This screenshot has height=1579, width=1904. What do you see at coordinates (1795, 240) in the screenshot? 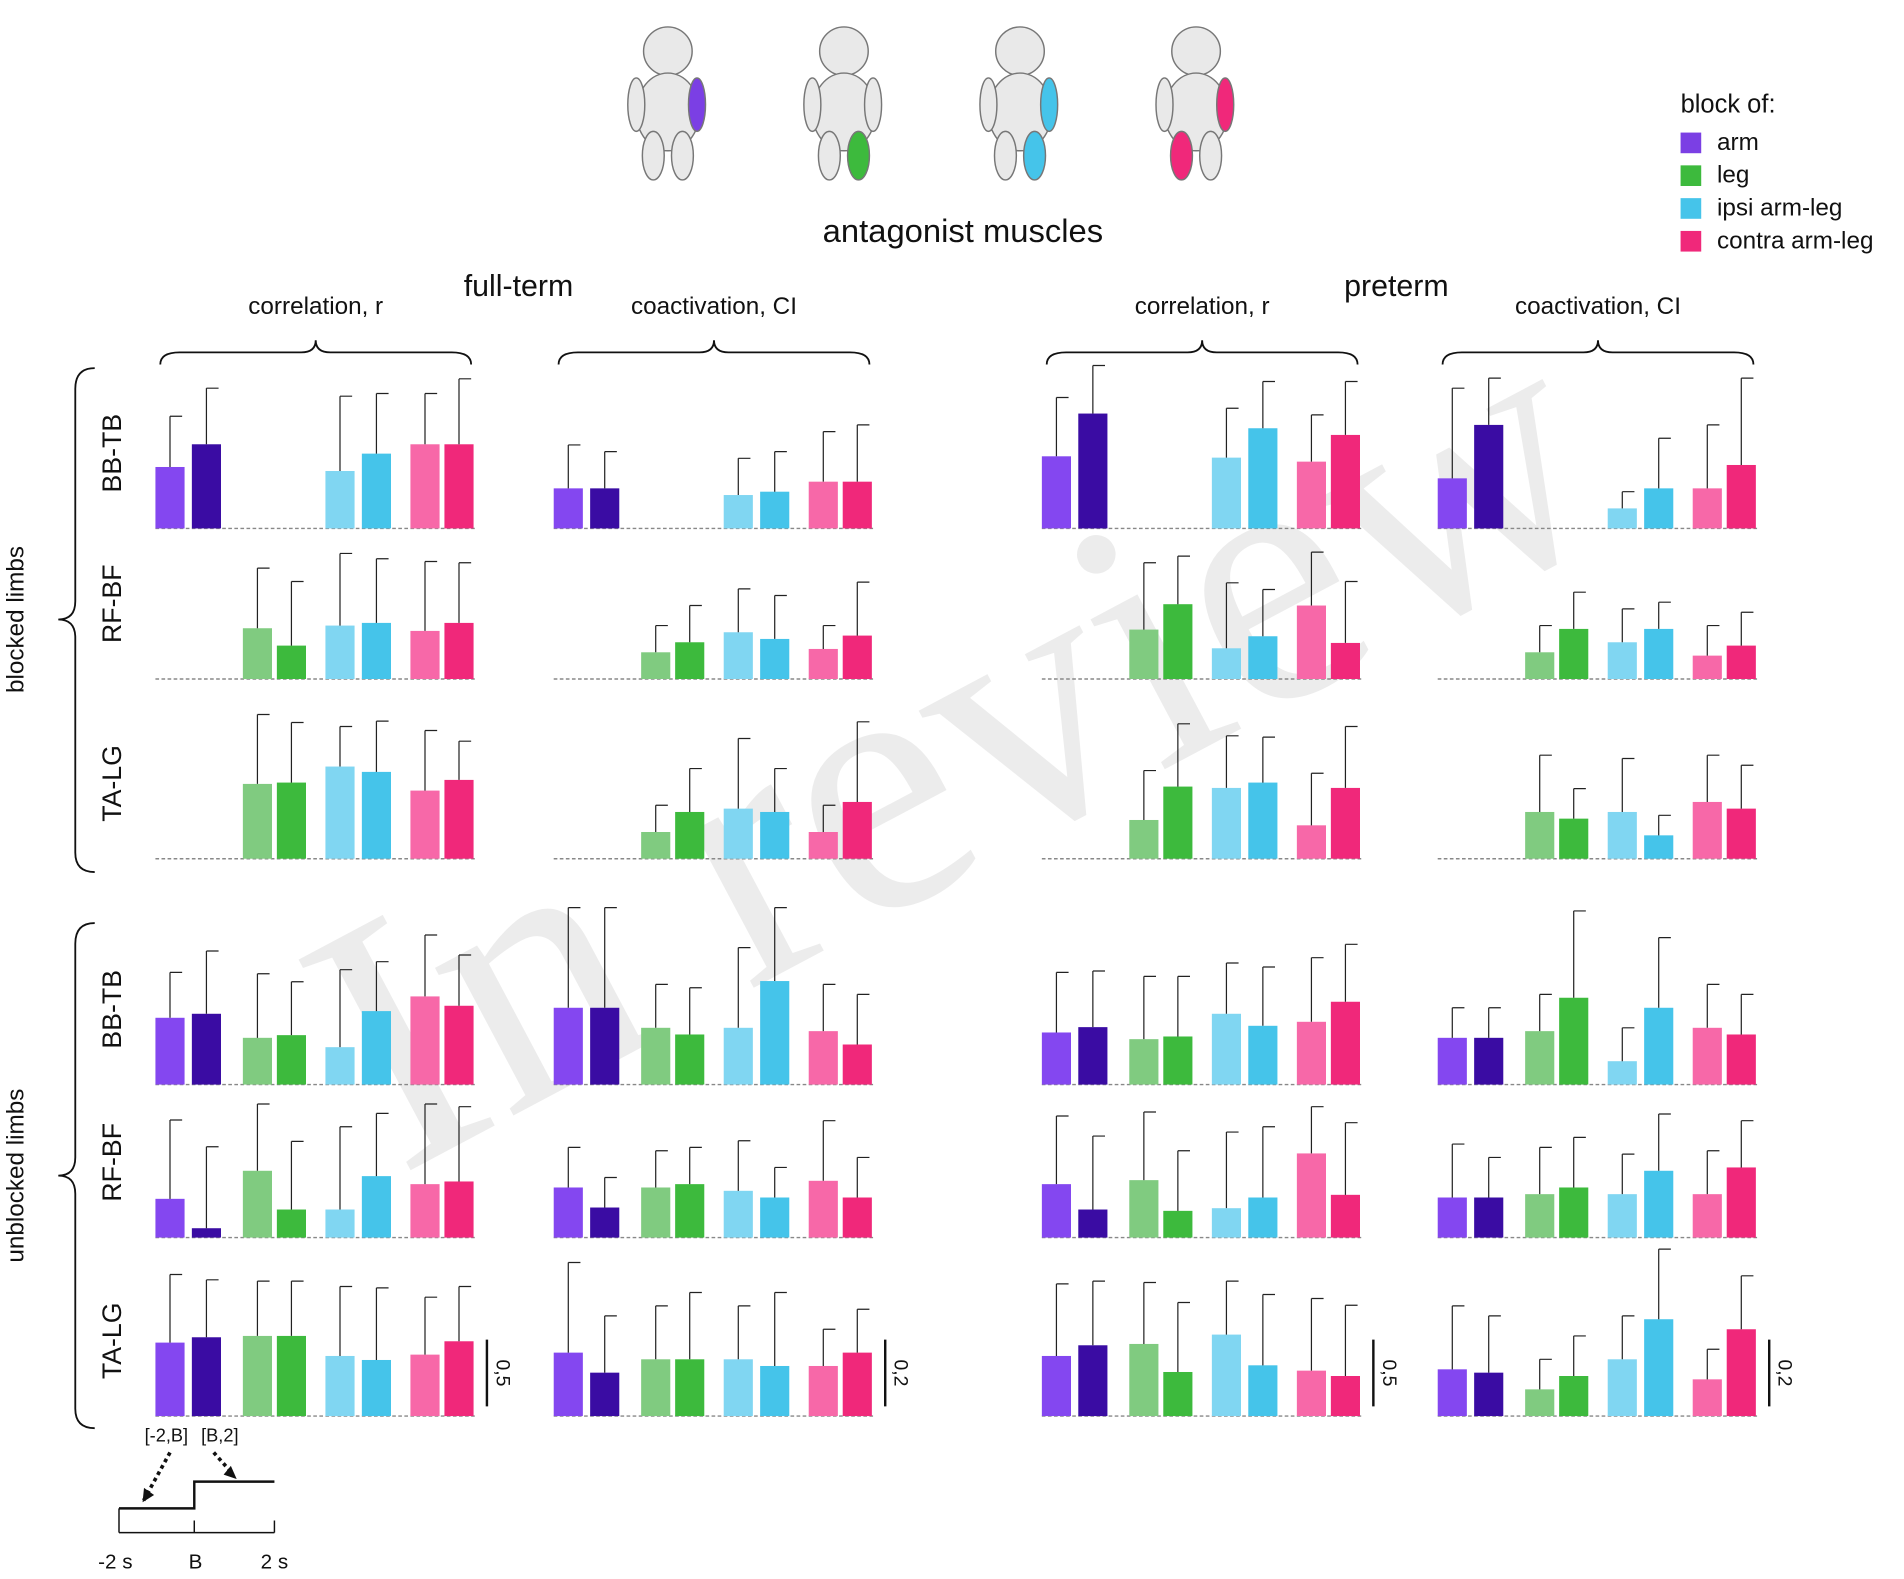
I see `legend-label: contra arm-leg` at bounding box center [1795, 240].